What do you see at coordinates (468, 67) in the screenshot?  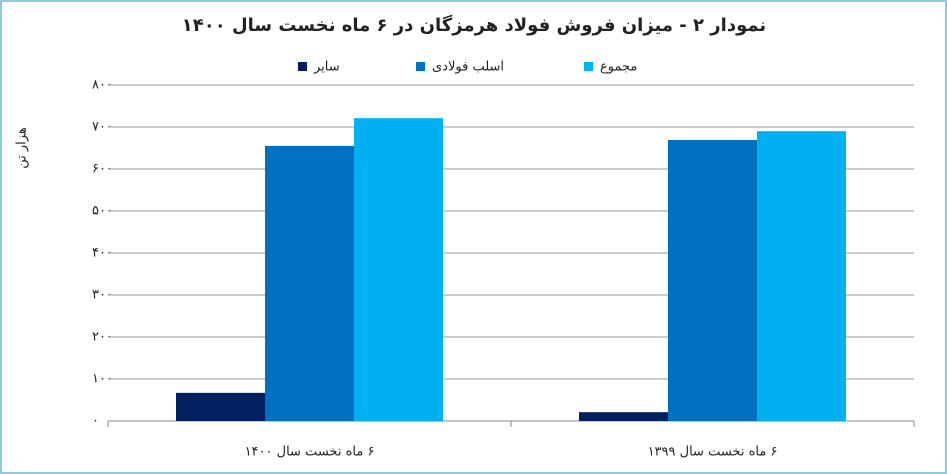 I see `legend-label: اسلب فولادی` at bounding box center [468, 67].